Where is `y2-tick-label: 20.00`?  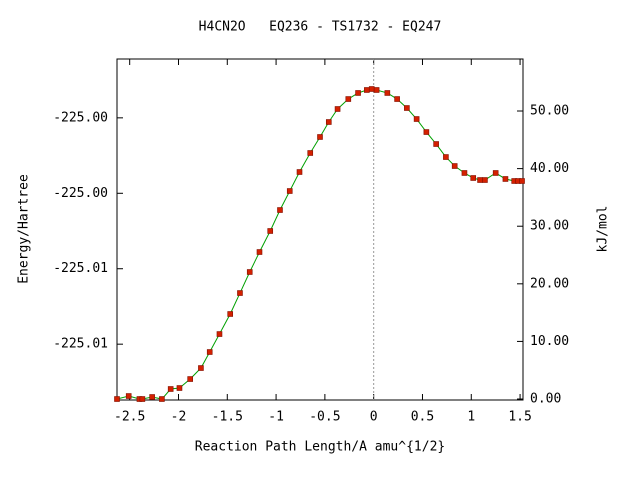 y2-tick-label: 20.00 is located at coordinates (549, 283).